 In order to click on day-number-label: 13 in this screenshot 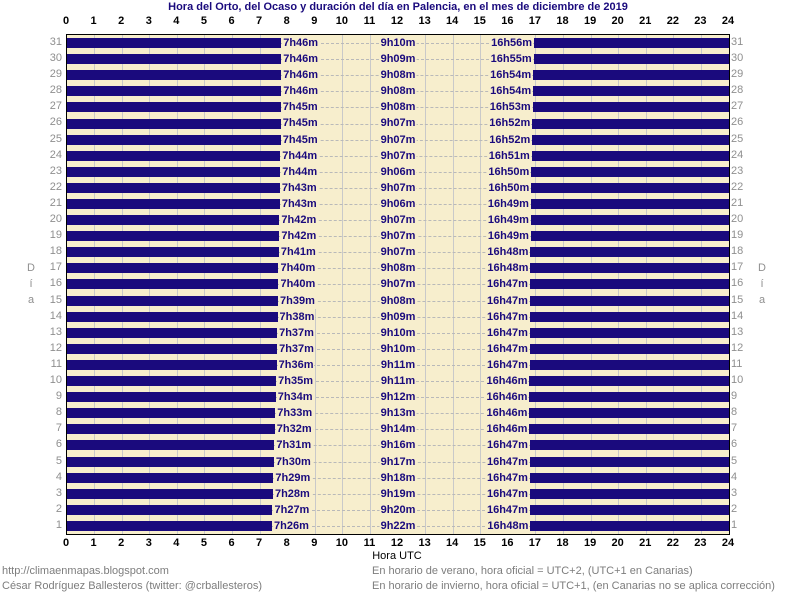, I will do `click(737, 331)`.